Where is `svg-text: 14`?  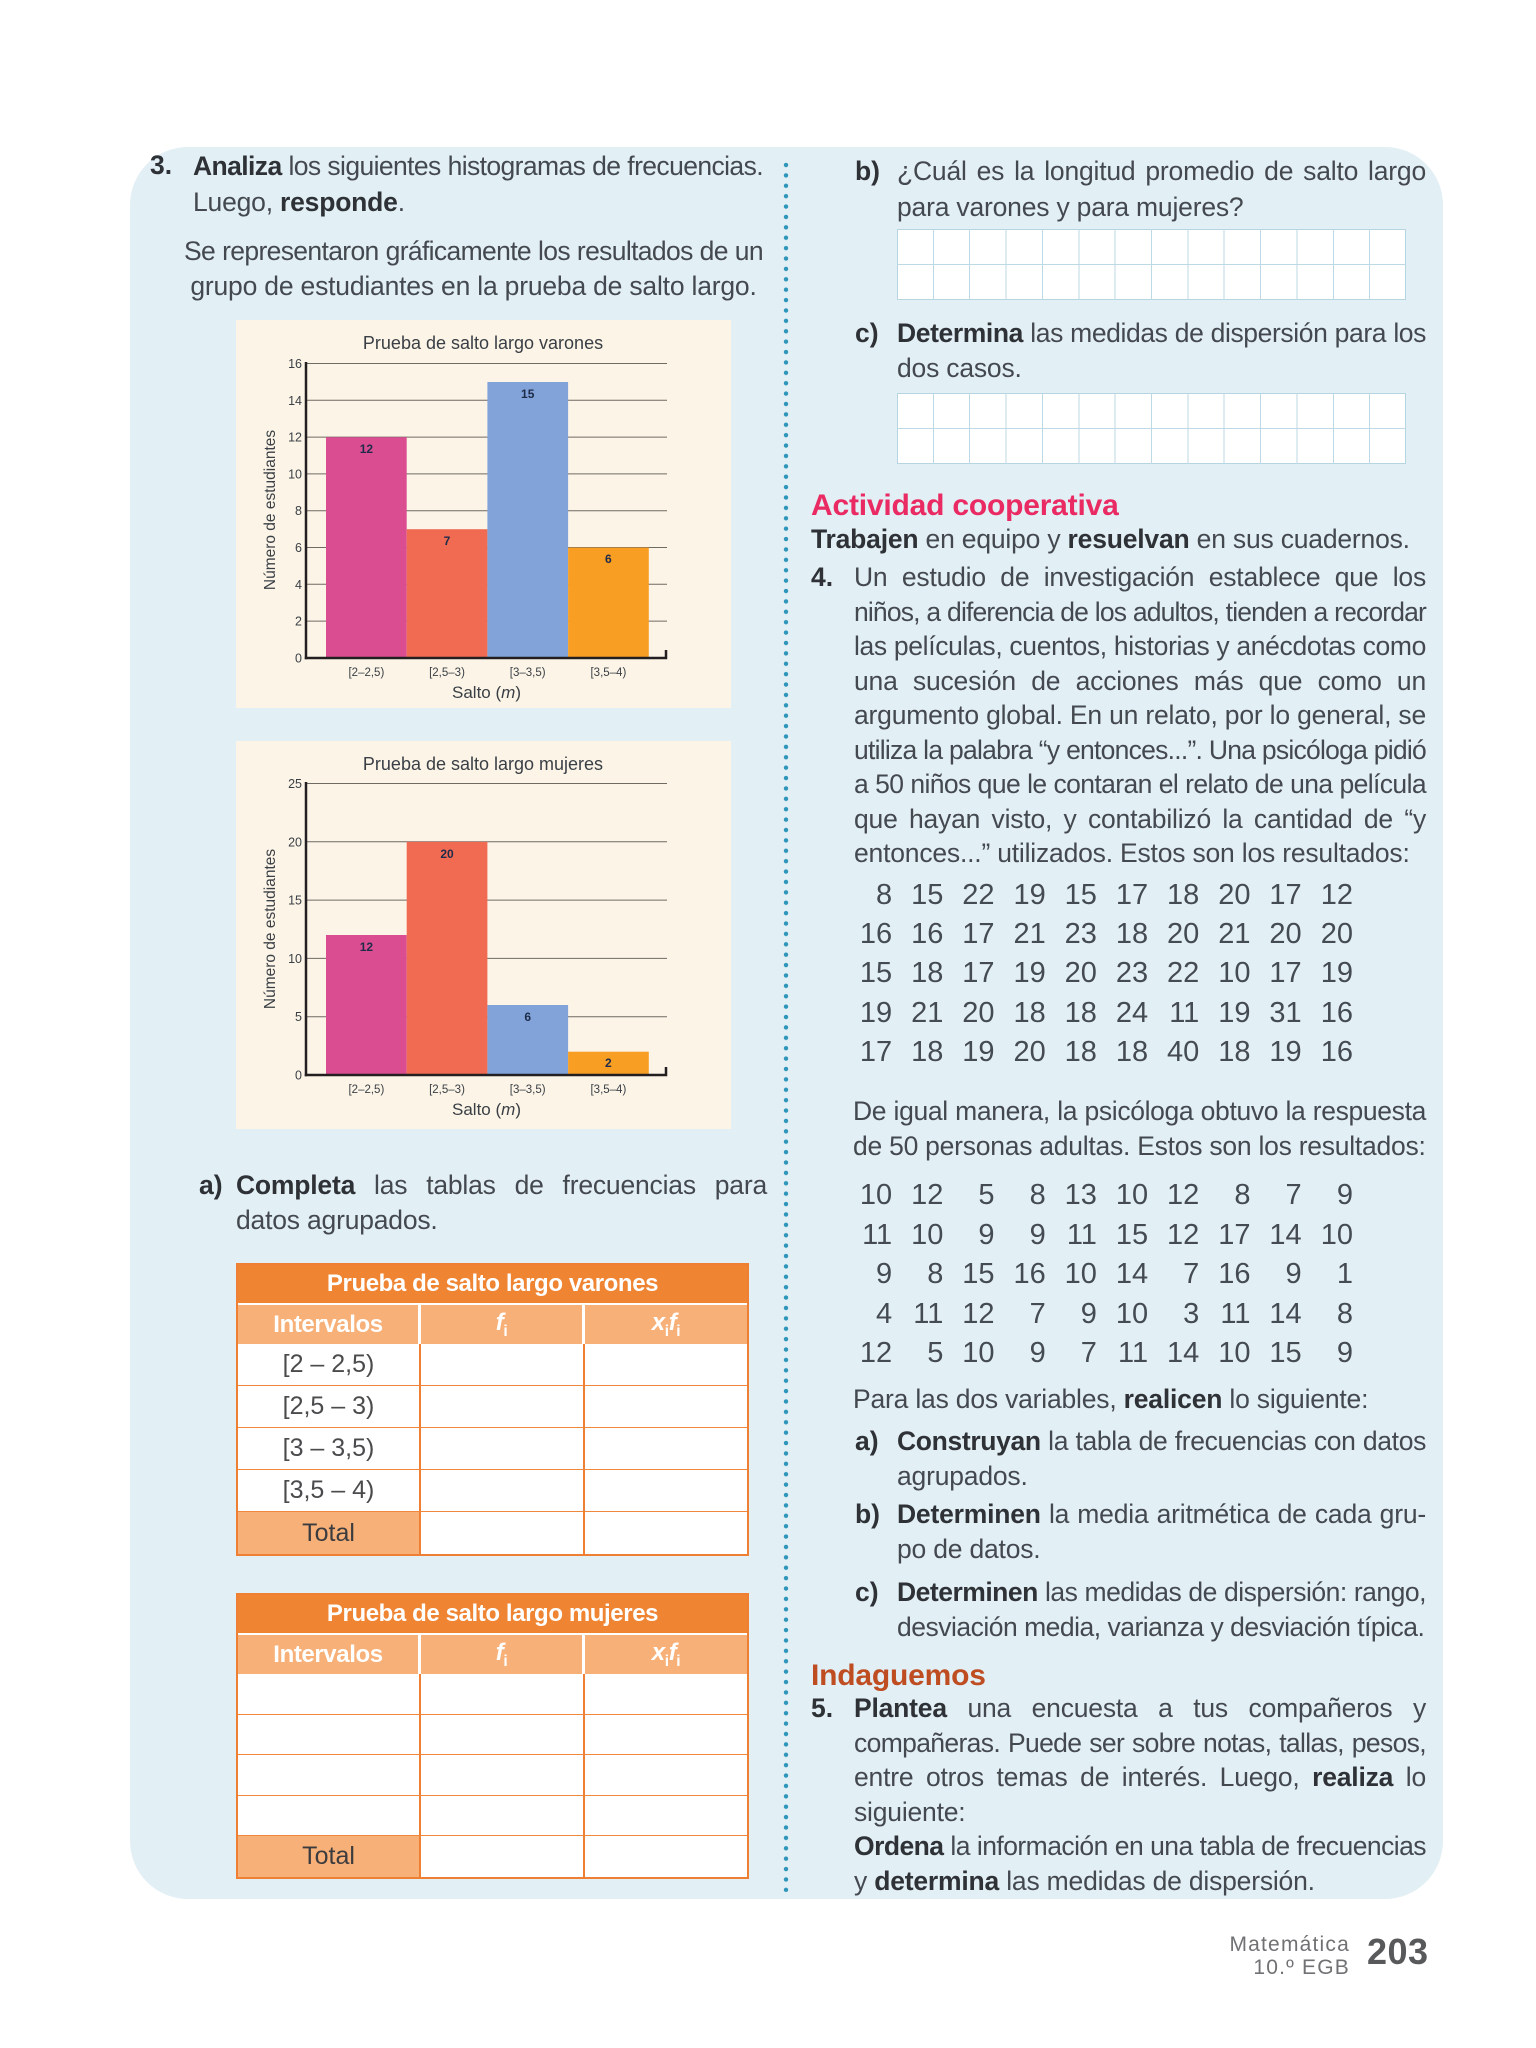
svg-text: 14 is located at coordinates (295, 401).